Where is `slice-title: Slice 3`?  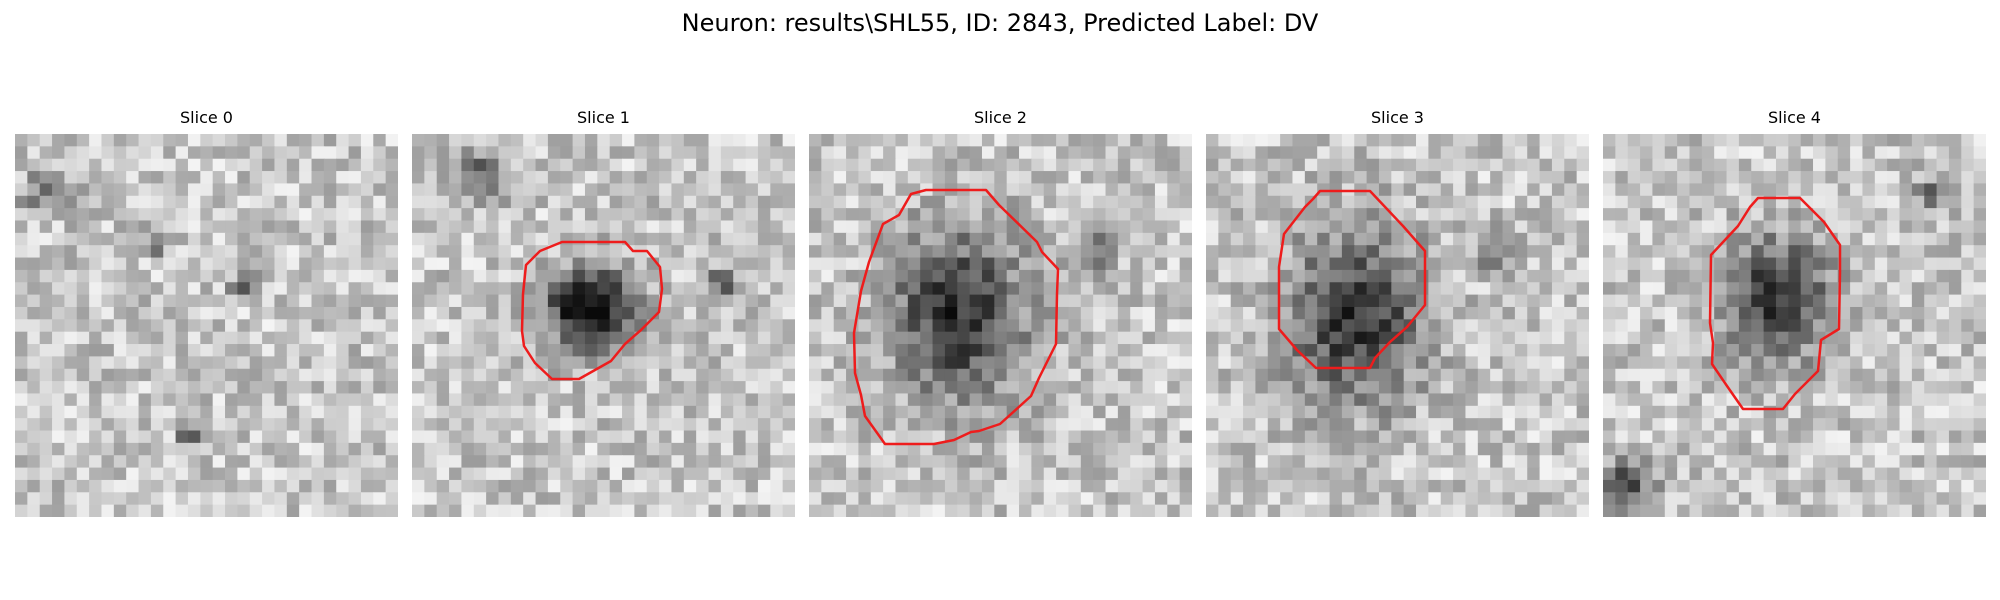 slice-title: Slice 3 is located at coordinates (1397, 117).